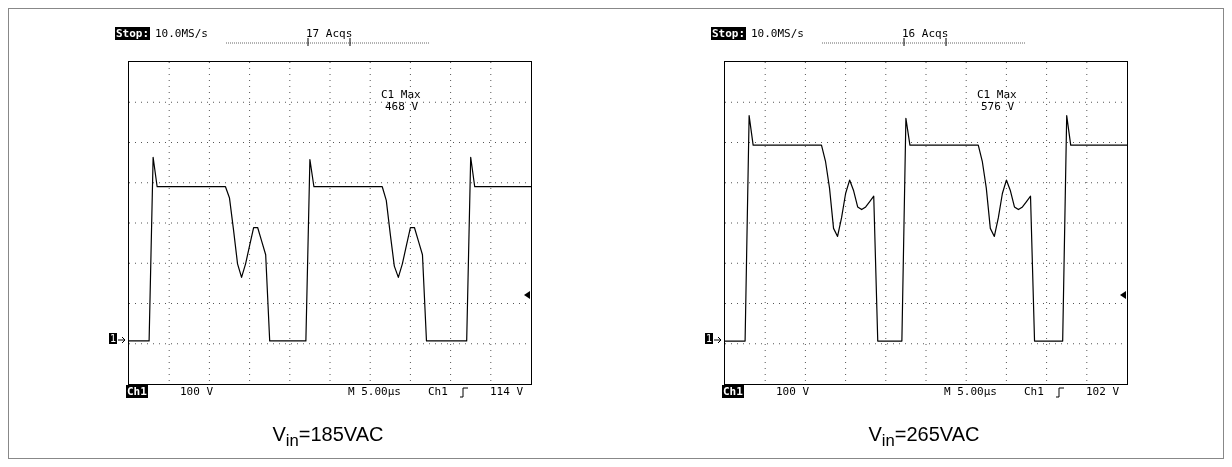 This screenshot has height=467, width=1232. What do you see at coordinates (402, 106) in the screenshot?
I see `text: 468 V` at bounding box center [402, 106].